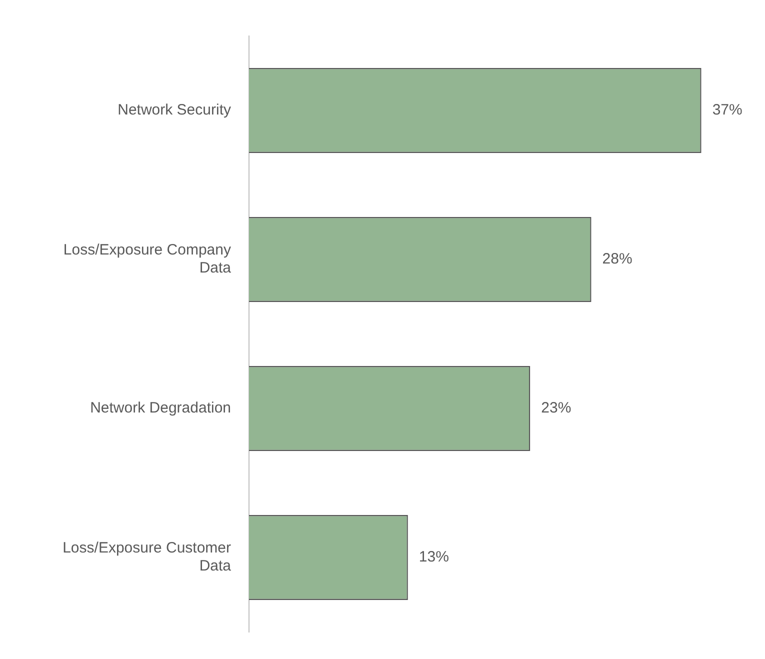  What do you see at coordinates (433, 557) in the screenshot?
I see `data-label: 13%` at bounding box center [433, 557].